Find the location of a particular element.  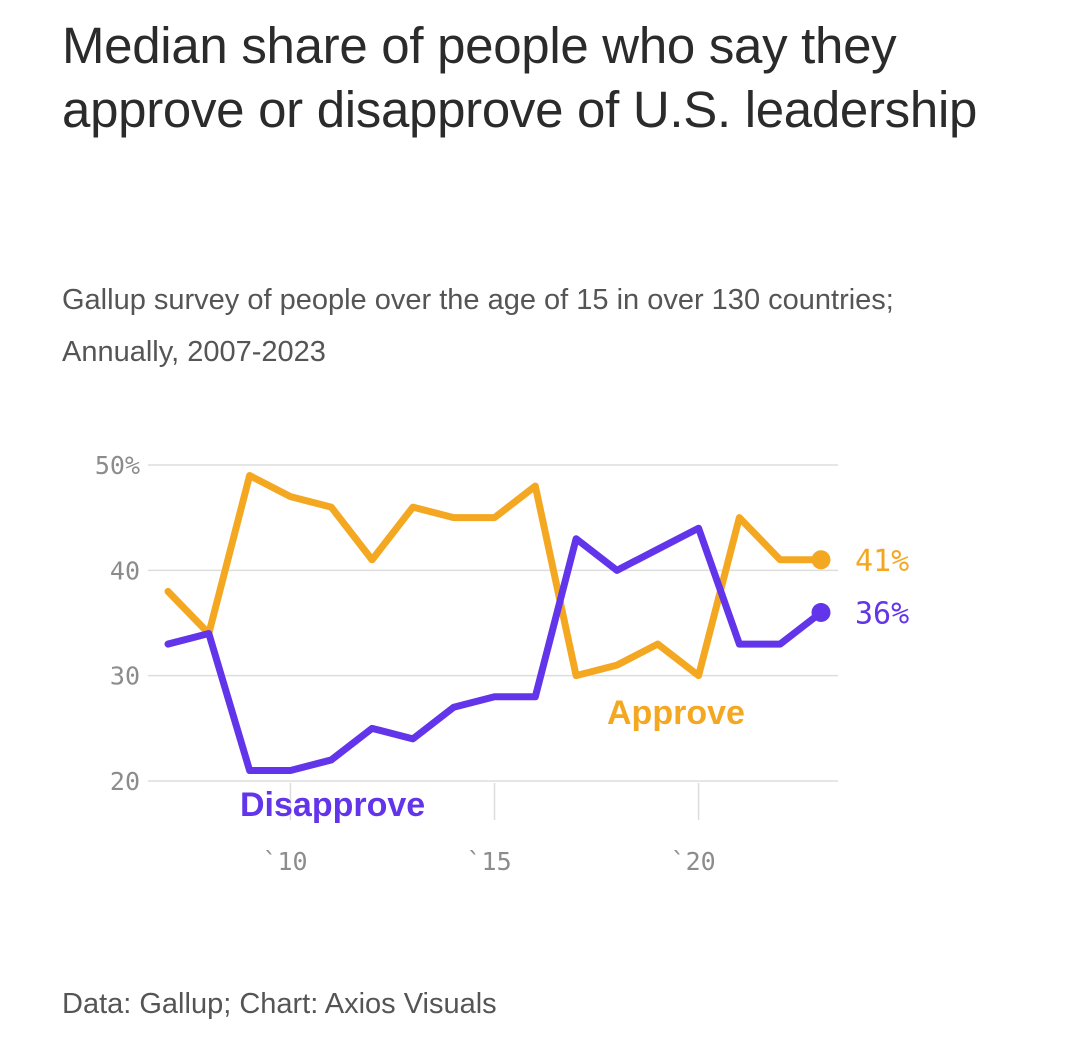

x-tick-label: `10 is located at coordinates (284, 861).